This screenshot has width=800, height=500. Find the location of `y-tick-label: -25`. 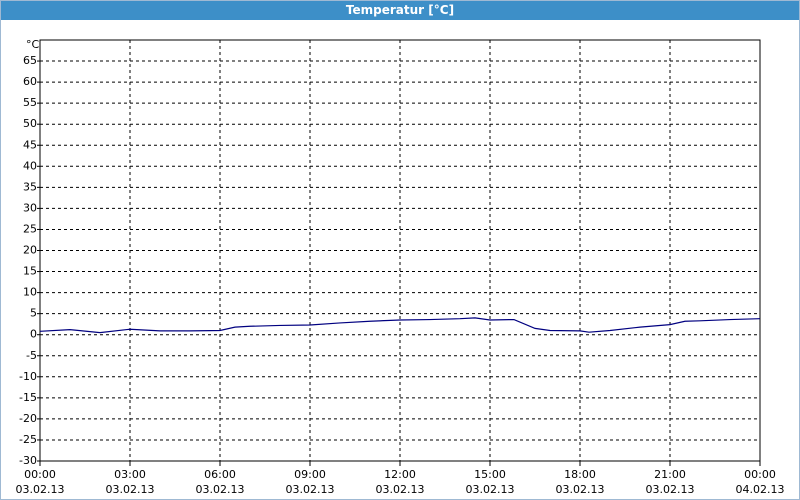

y-tick-label: -25 is located at coordinates (28, 439).